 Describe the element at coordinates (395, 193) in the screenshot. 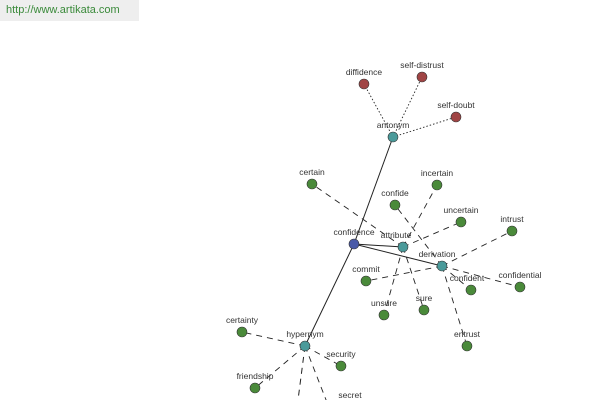

I see `node-label: confide` at that location.